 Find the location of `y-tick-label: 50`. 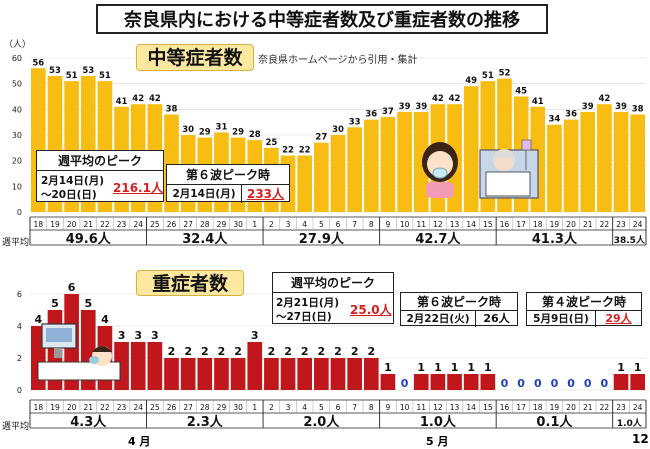

y-tick-label: 50 is located at coordinates (17, 84).